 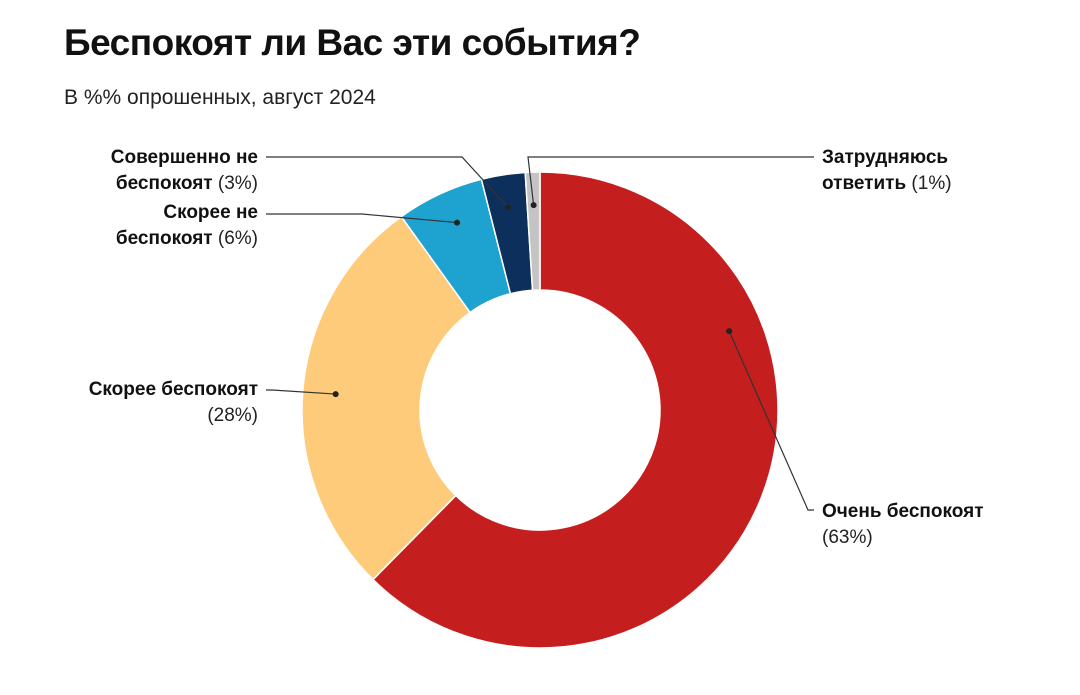 I want to click on slice-percent: (1%), so click(x=928, y=183).